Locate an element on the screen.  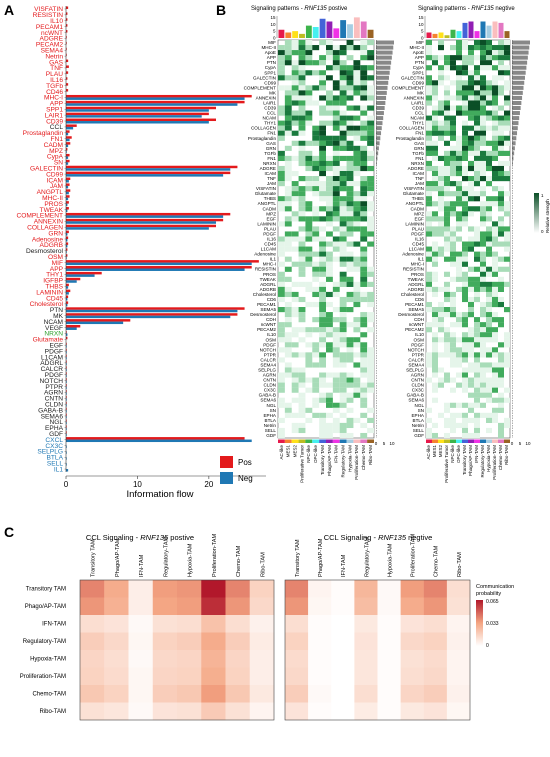
left-row-label: GDF is located at coordinates (271, 435).